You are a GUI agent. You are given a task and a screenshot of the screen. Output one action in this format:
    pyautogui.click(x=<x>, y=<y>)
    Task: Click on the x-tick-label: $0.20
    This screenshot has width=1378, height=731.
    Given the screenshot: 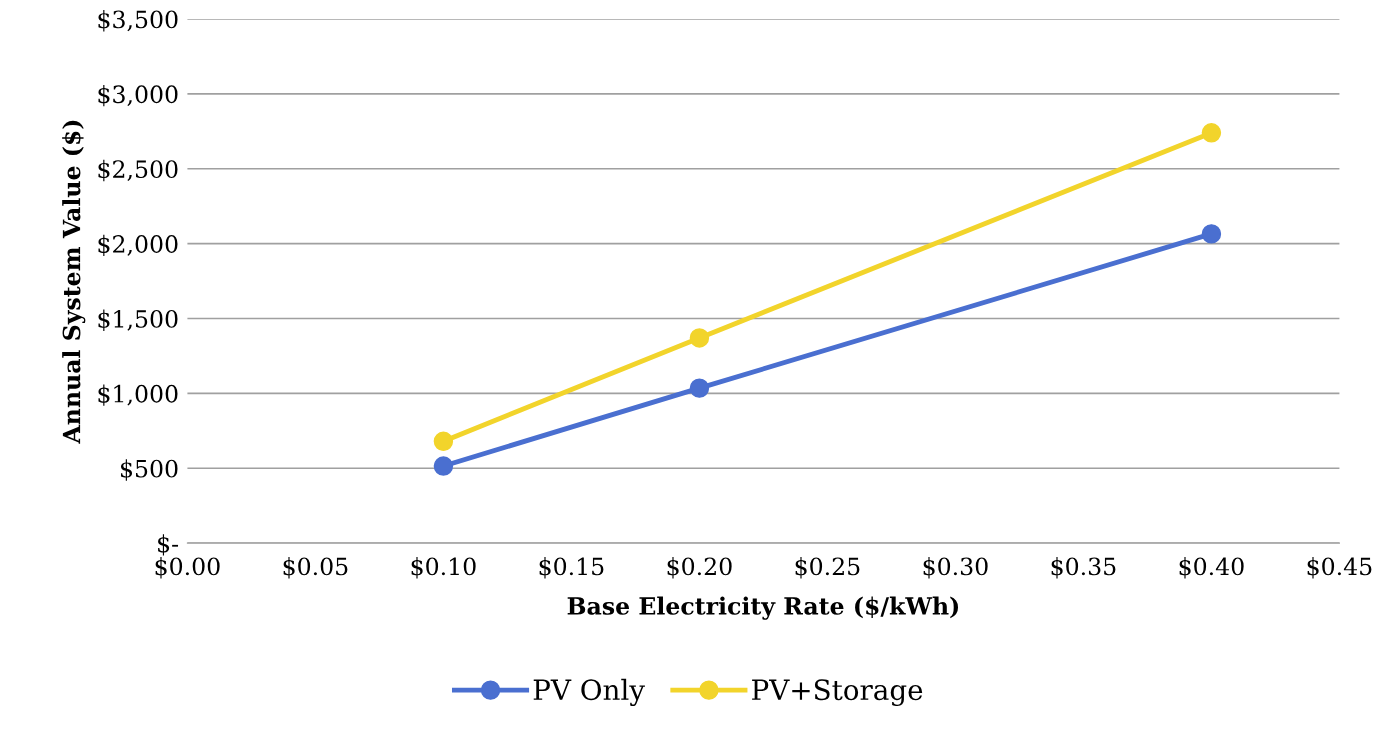 What is the action you would take?
    pyautogui.click(x=699, y=568)
    